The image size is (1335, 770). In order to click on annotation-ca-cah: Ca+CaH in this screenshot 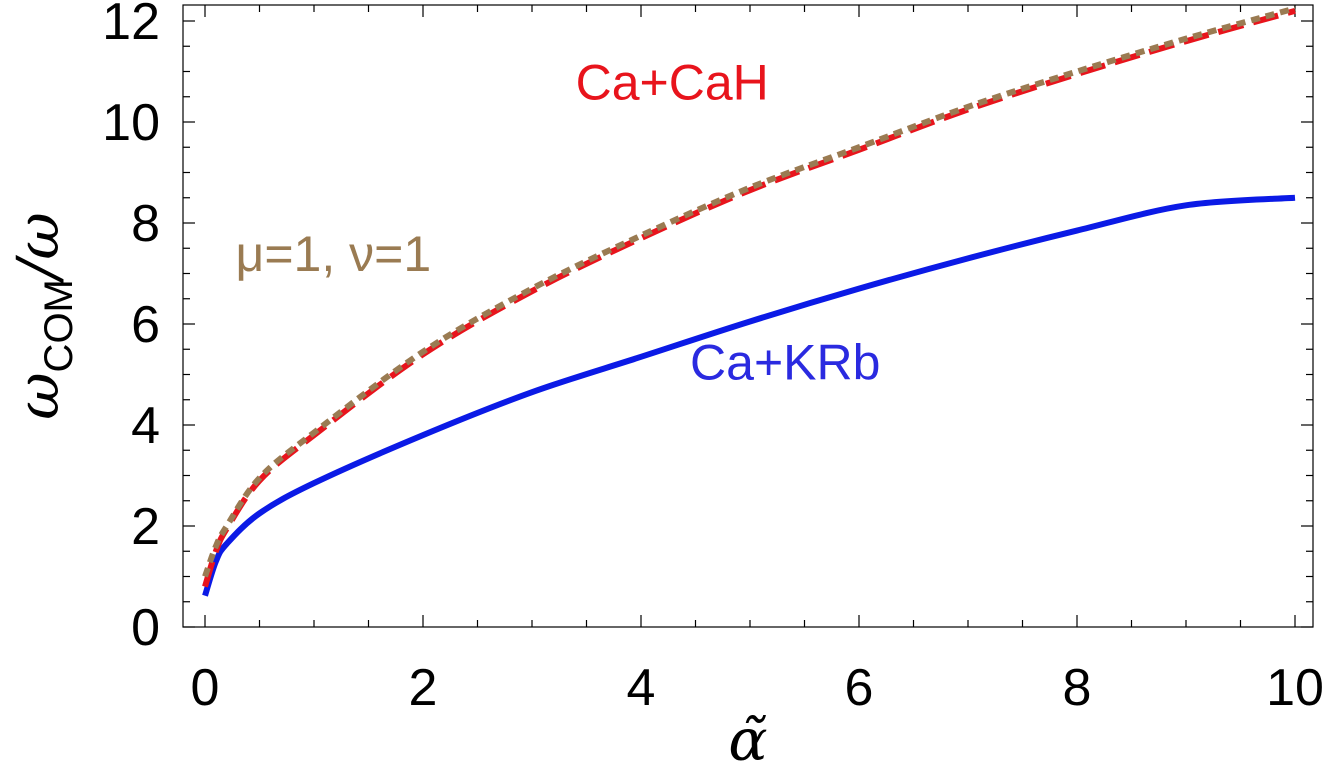, I will do `click(672, 82)`.